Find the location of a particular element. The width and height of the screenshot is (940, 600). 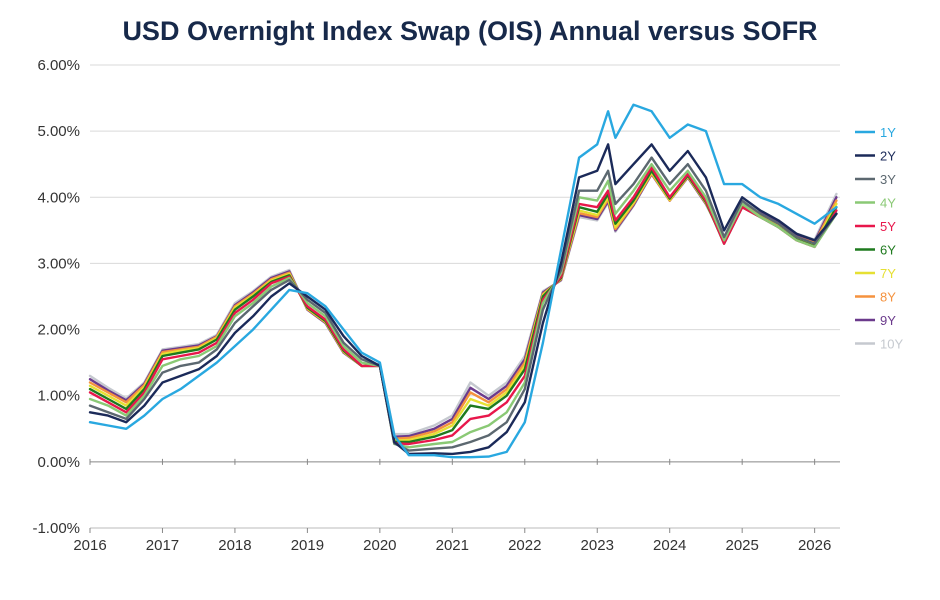

y-tick-label: 2.00% is located at coordinates (58, 330).